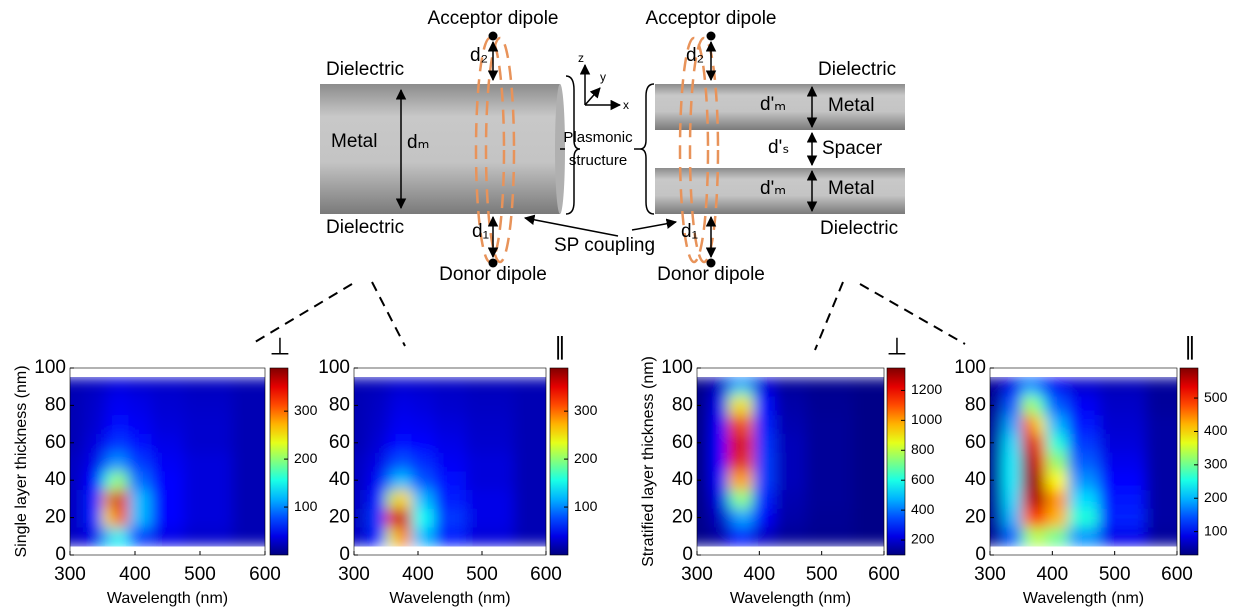  I want to click on y-tick-label: 100, so click(334, 367).